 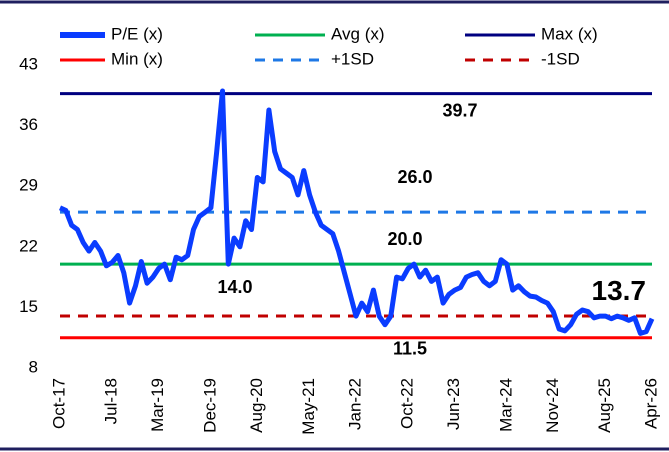 I want to click on legend-label: Min (x), so click(x=137, y=58).